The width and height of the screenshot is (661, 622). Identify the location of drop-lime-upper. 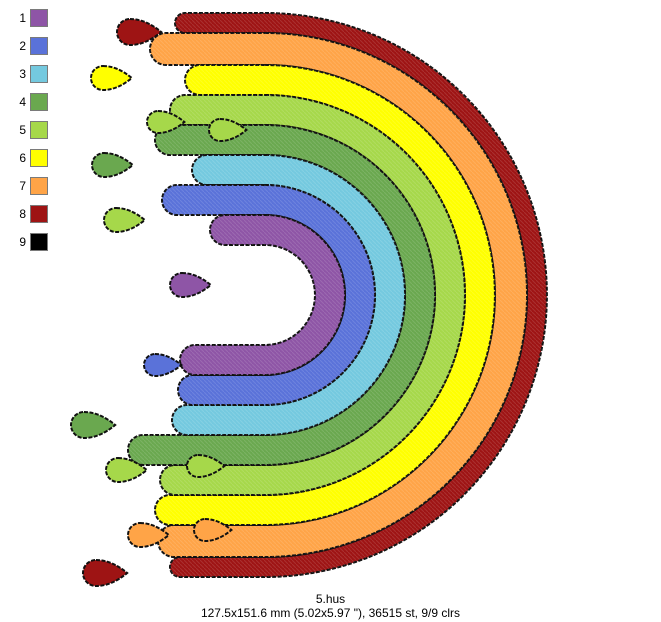
(228, 130).